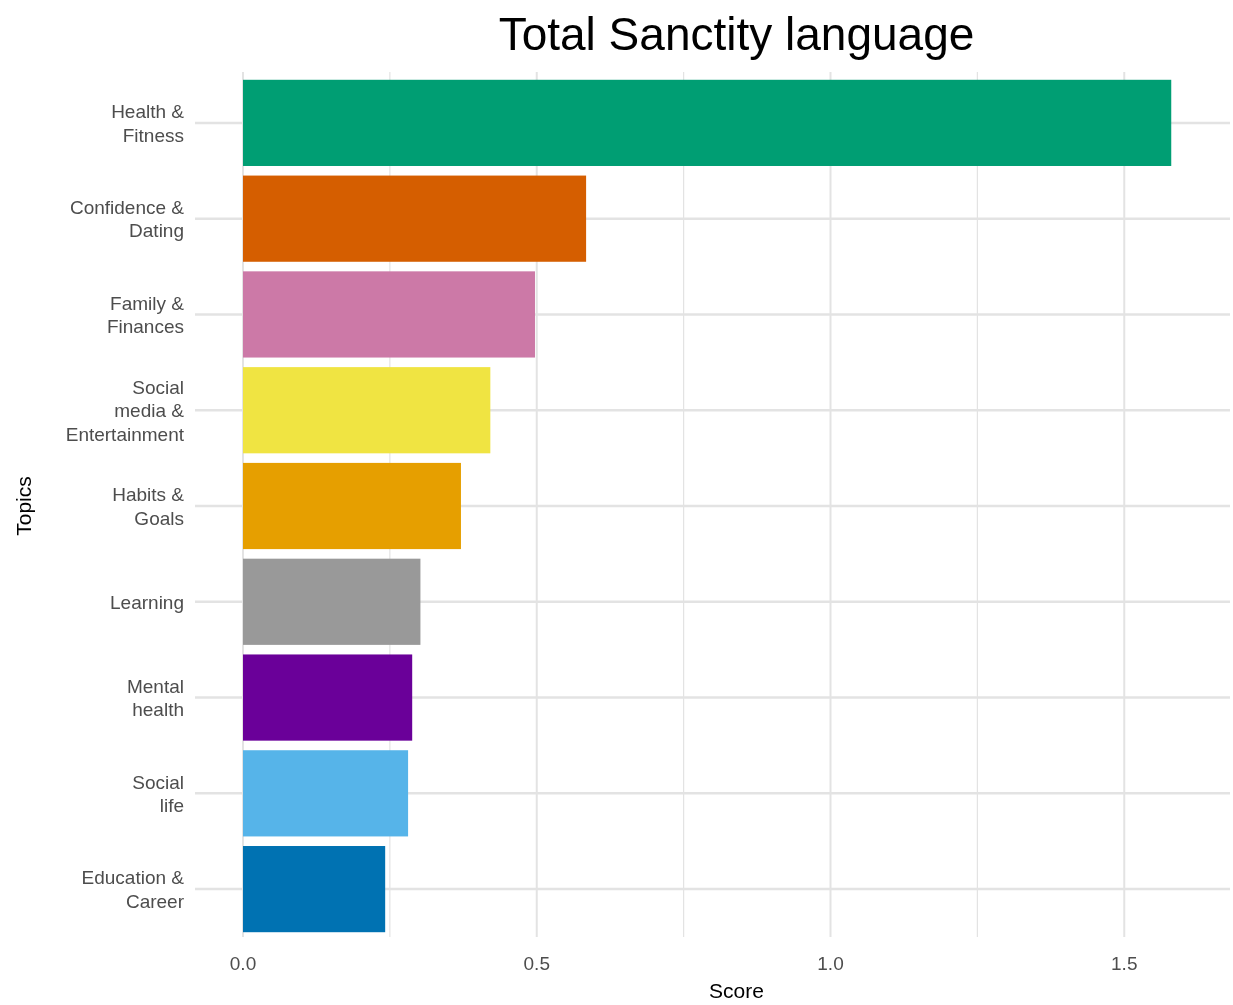  What do you see at coordinates (1124, 963) in the screenshot?
I see `x-tick-label: 1.5` at bounding box center [1124, 963].